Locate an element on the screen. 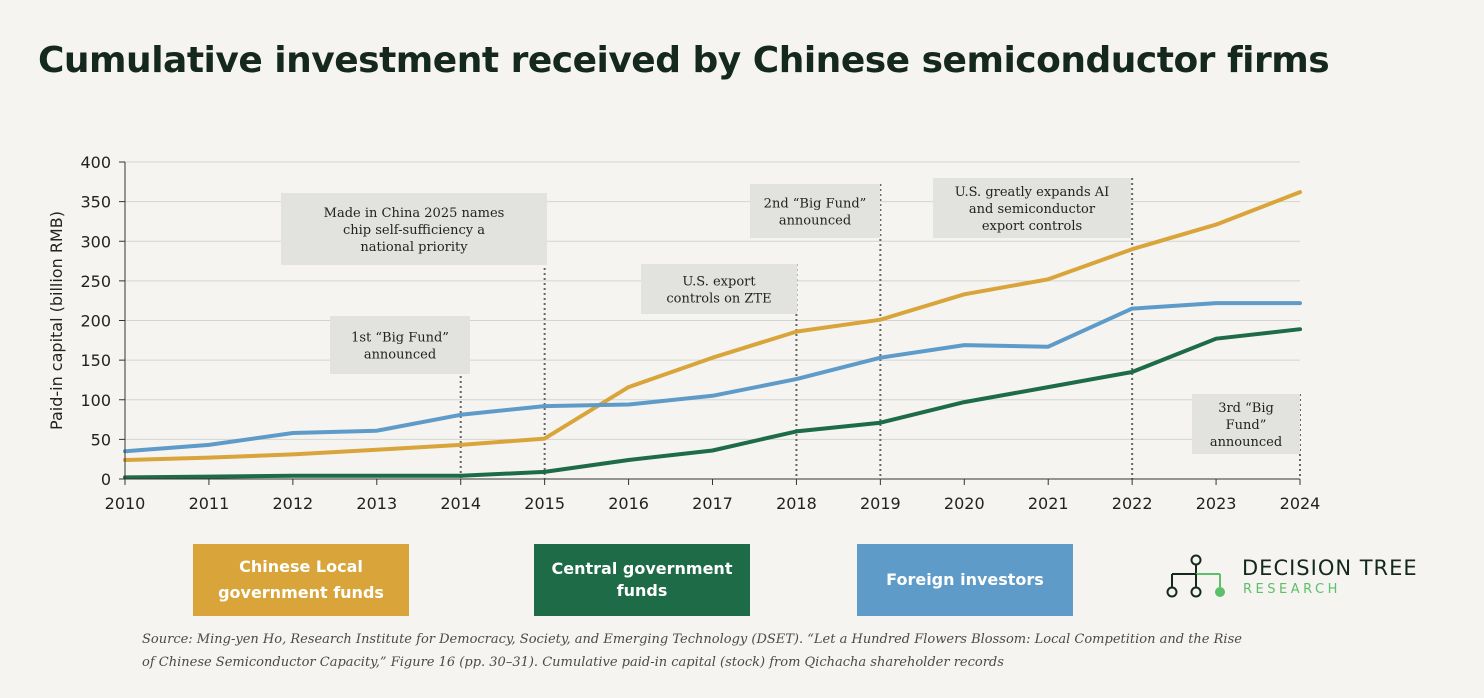 Image resolution: width=1484 pixels, height=698 pixels. annotation-text: national priority is located at coordinates (414, 247).